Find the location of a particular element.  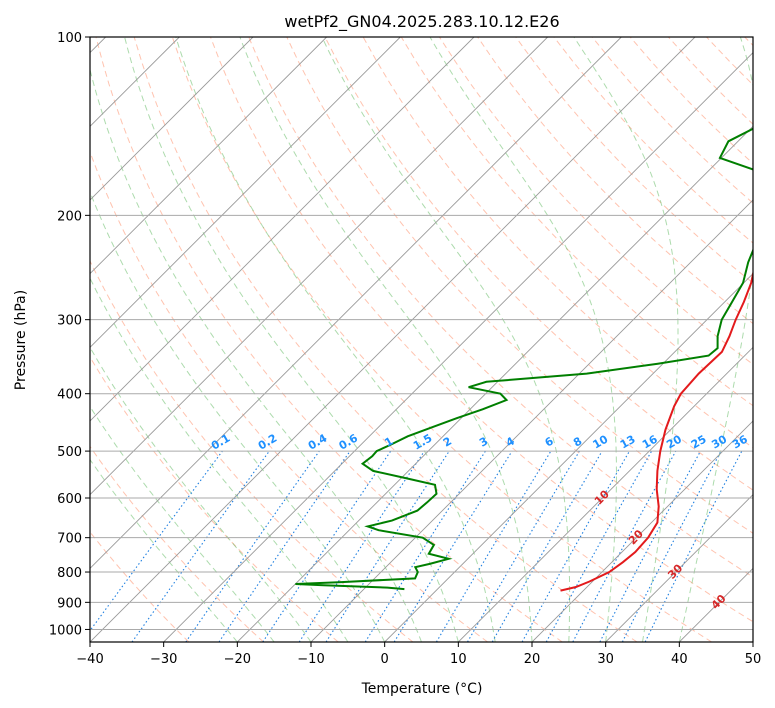

x-tick-label: 20 is located at coordinates (532, 659).